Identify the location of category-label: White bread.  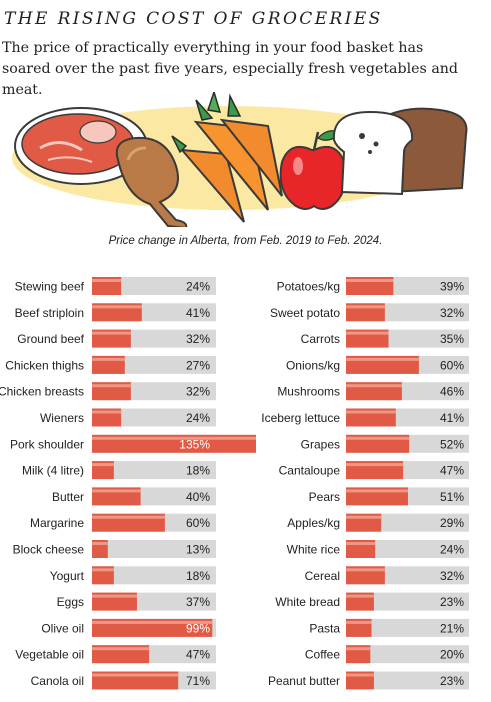
(307, 602).